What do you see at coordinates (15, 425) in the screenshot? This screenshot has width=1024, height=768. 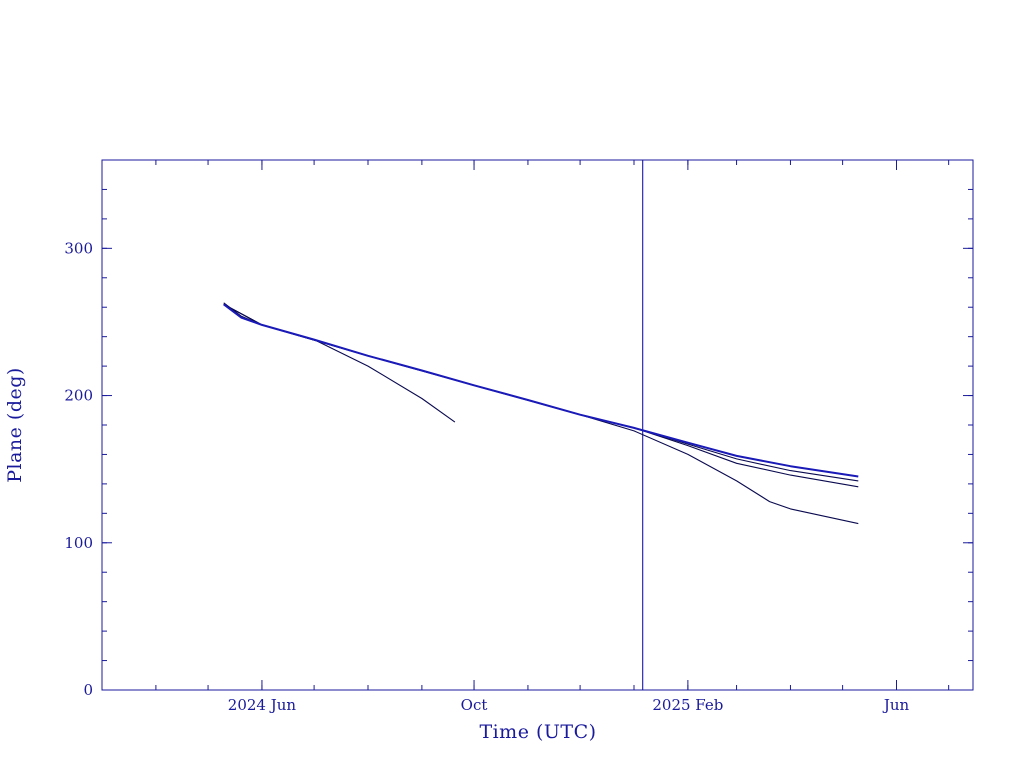 I see `y-axis-title: Plane (deg)` at bounding box center [15, 425].